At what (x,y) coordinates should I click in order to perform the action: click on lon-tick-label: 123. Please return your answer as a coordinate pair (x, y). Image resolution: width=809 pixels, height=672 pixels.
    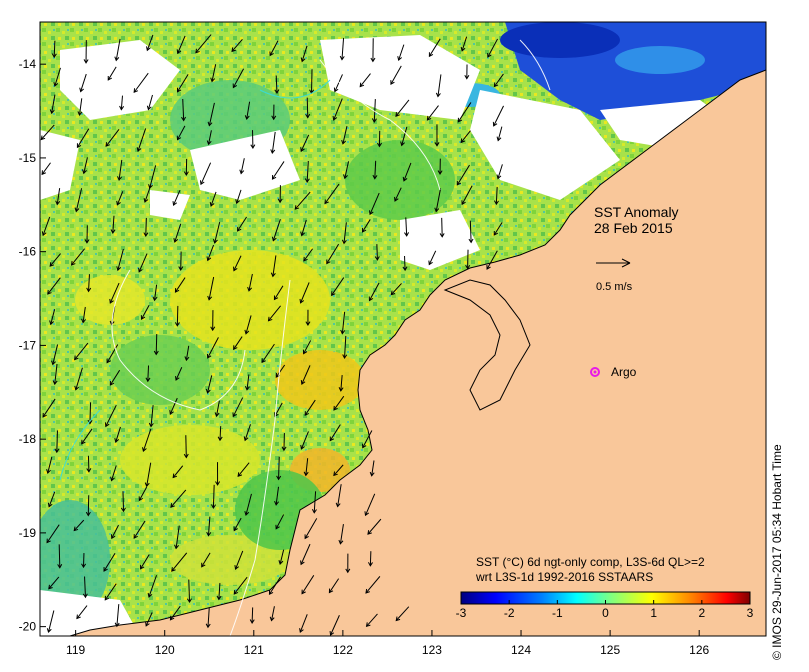
    Looking at the image, I should click on (432, 650).